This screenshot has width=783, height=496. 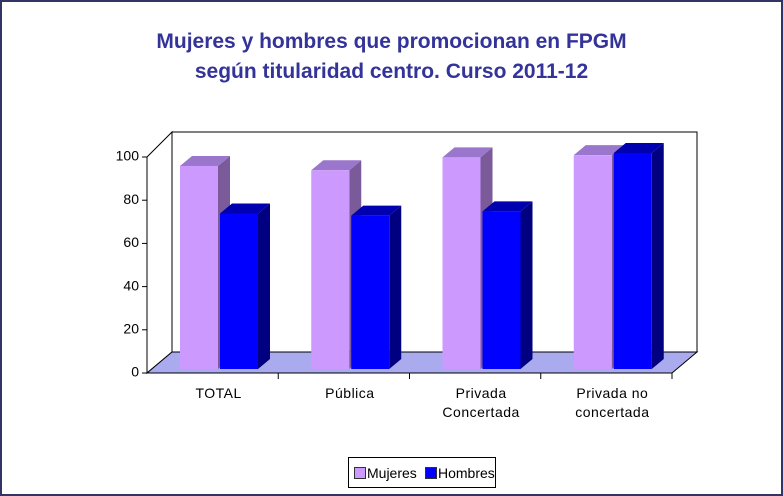 What do you see at coordinates (218, 393) in the screenshot?
I see `x-tick-label: TOTAL` at bounding box center [218, 393].